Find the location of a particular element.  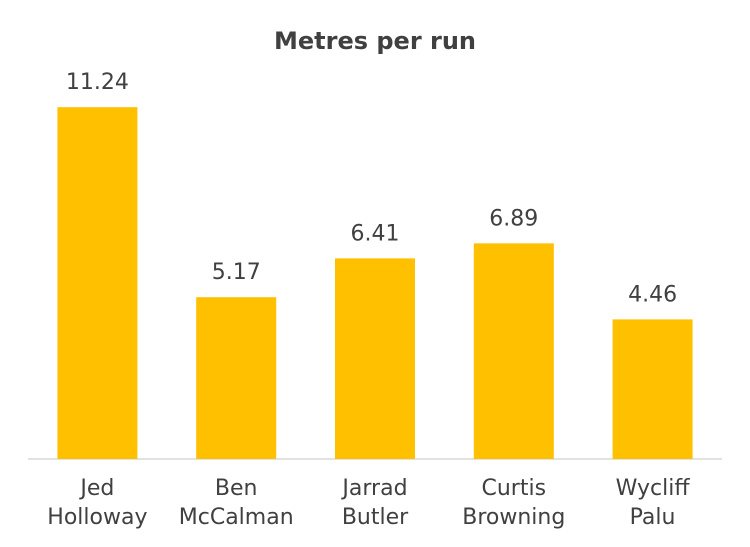

x-tick-label-box: Ben McCalman is located at coordinates (236, 503).